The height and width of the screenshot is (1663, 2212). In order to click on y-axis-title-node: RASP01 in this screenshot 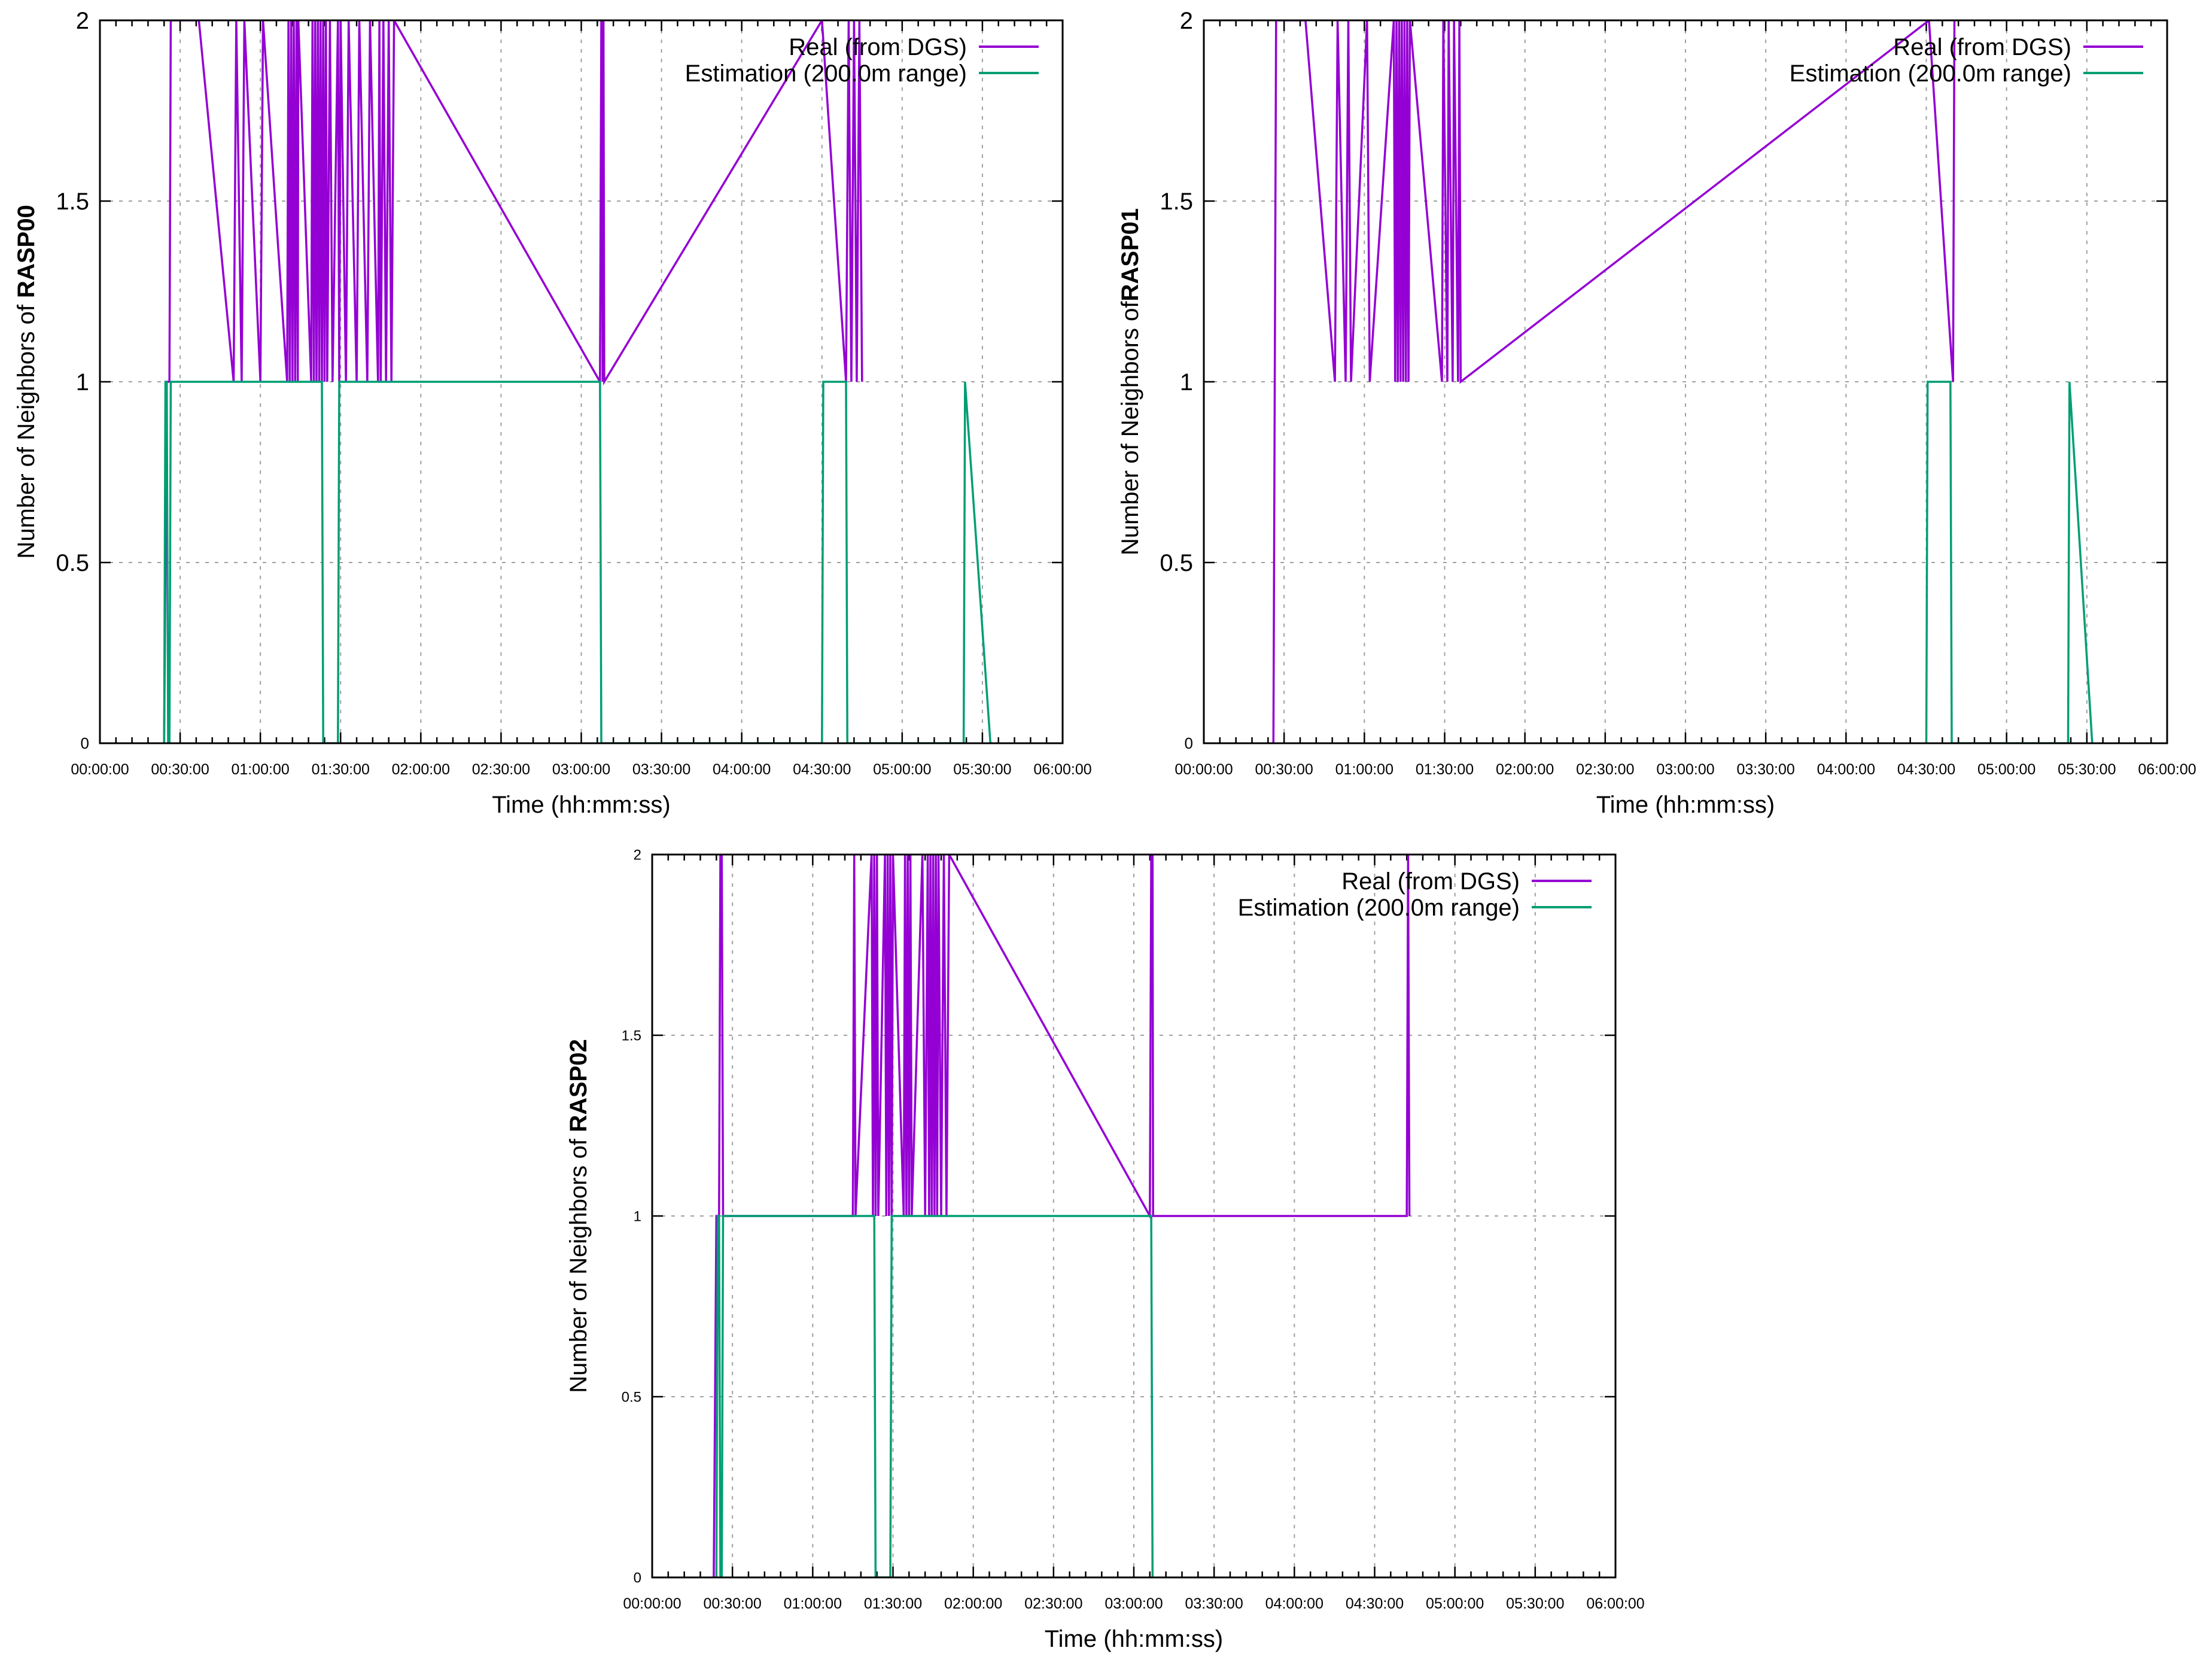, I will do `click(1130, 255)`.